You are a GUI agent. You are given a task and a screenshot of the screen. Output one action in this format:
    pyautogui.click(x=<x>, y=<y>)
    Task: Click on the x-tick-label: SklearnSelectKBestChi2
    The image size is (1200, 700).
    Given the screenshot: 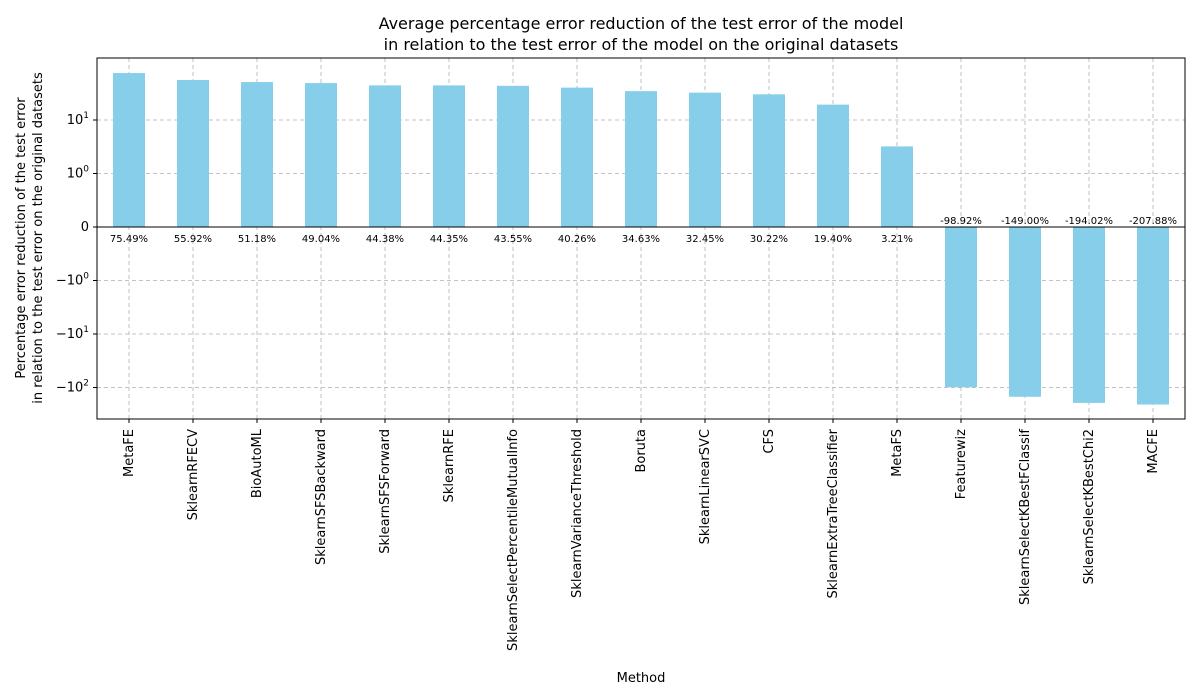 What is the action you would take?
    pyautogui.click(x=1089, y=506)
    